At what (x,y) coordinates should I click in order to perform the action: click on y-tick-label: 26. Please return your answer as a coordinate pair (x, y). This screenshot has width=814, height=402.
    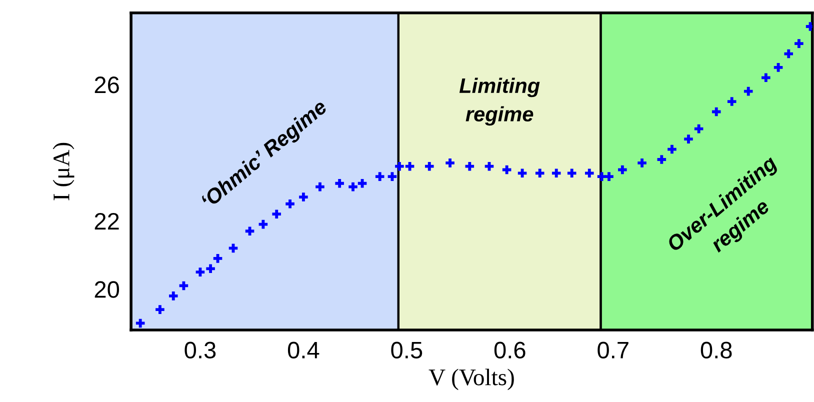
    Looking at the image, I should click on (106, 85).